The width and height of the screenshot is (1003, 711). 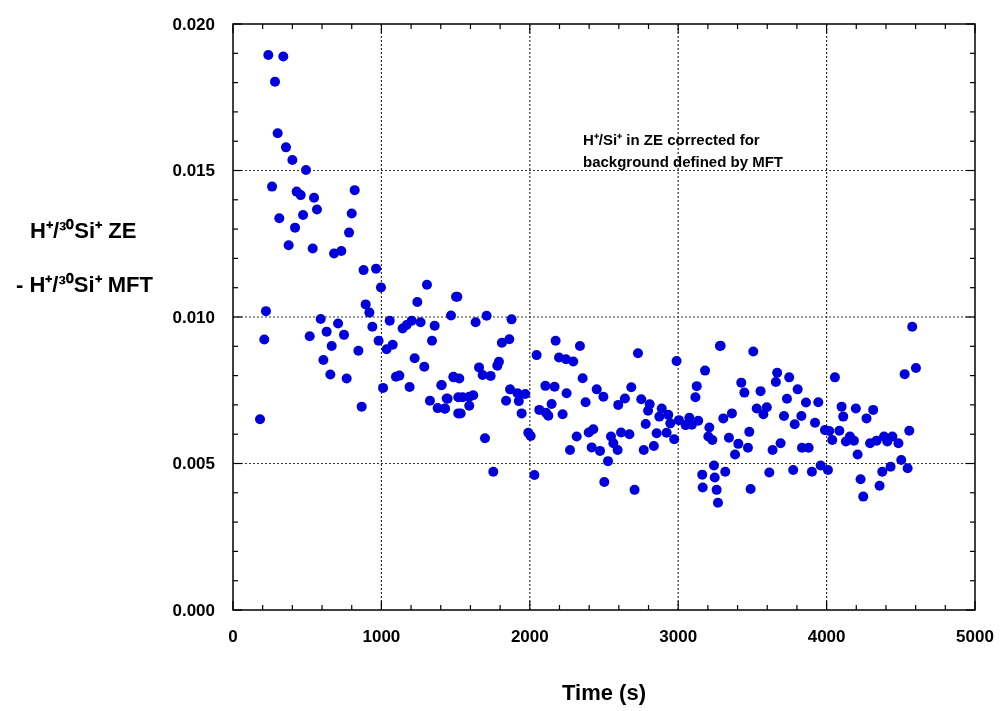 What do you see at coordinates (193, 610) in the screenshot?
I see `y-tick-label: 0.000` at bounding box center [193, 610].